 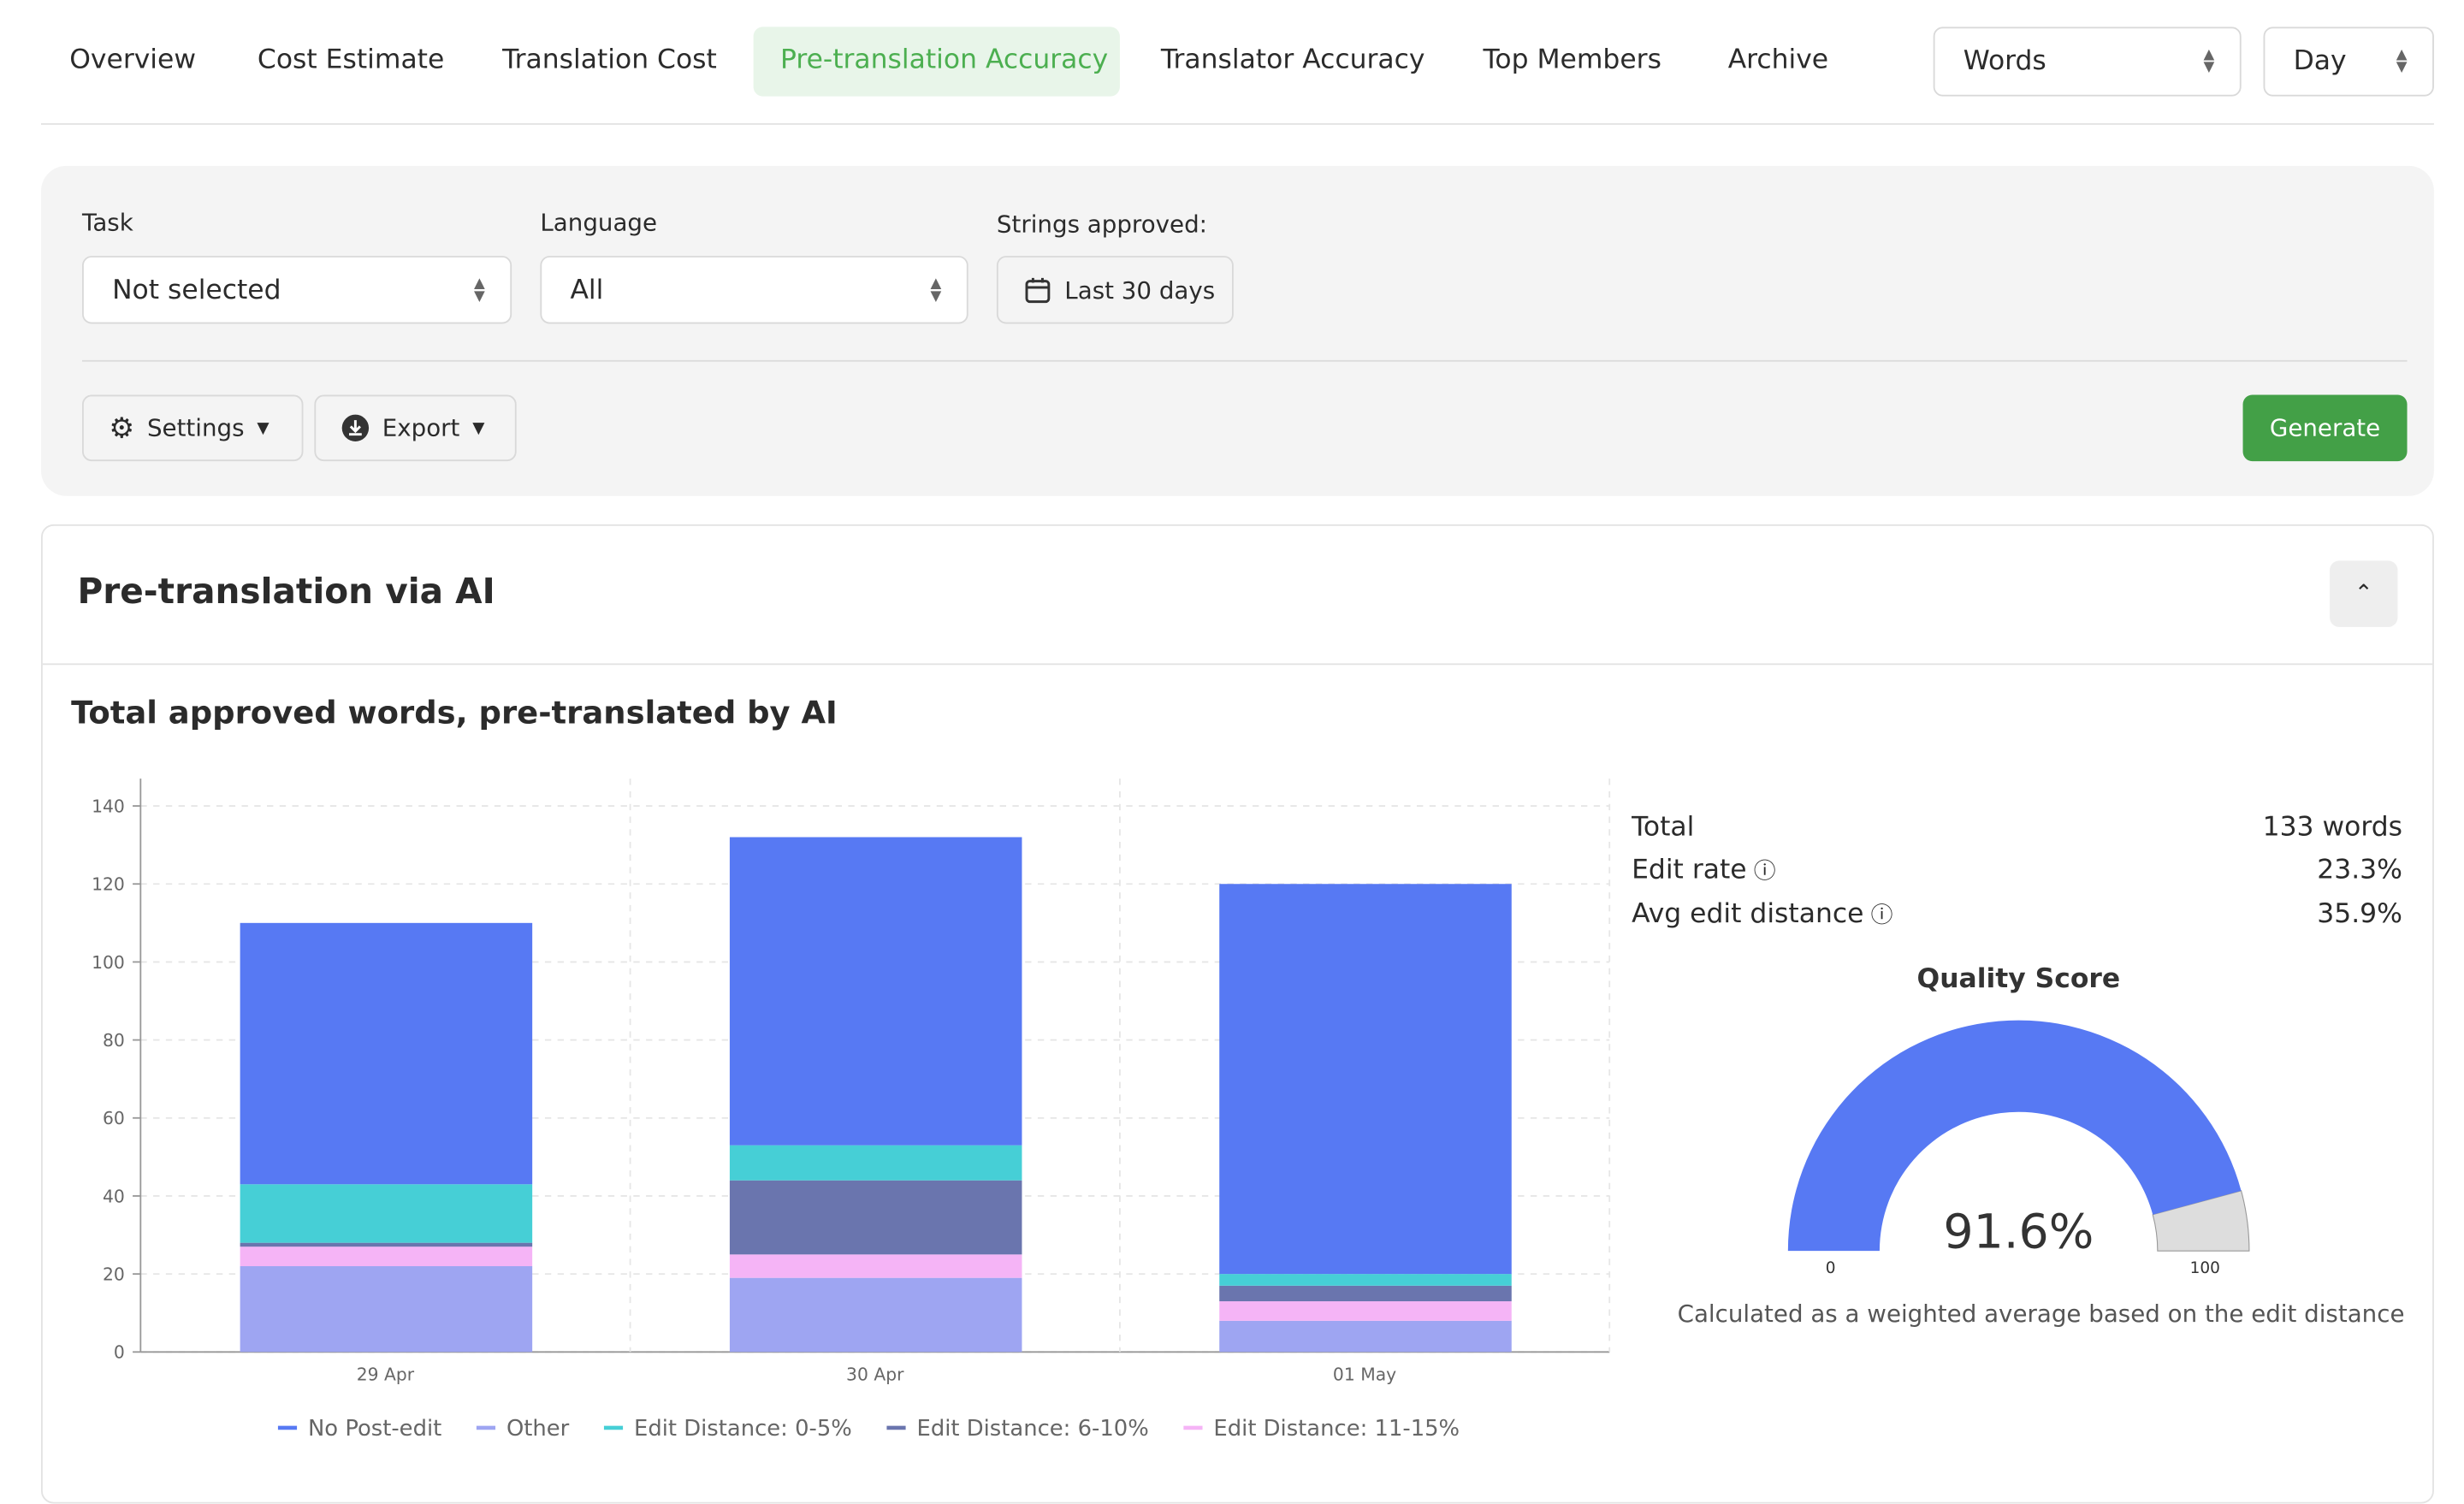 I want to click on legend-label: No Post-edit, so click(x=374, y=1429).